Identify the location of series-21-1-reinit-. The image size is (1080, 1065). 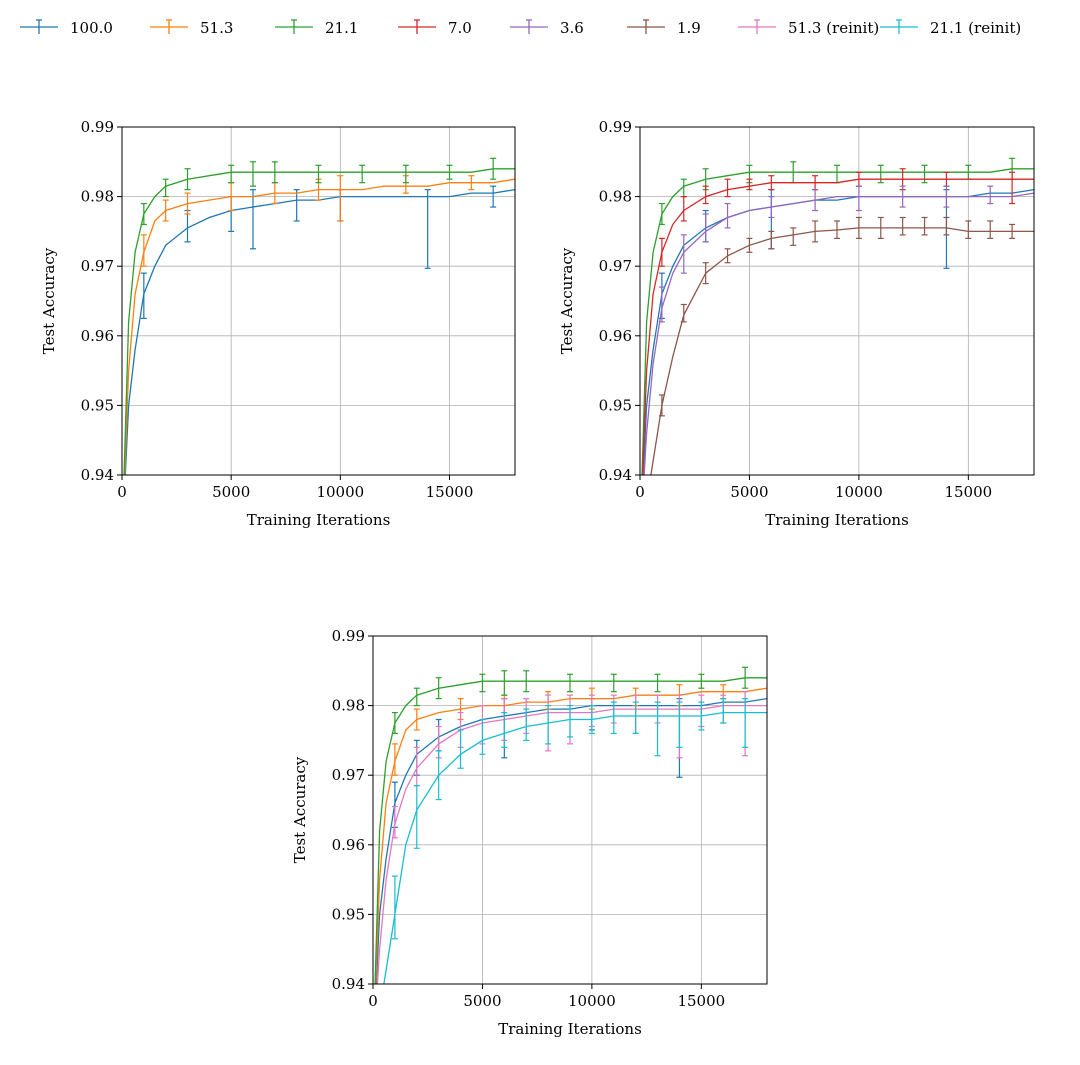
(575, 841).